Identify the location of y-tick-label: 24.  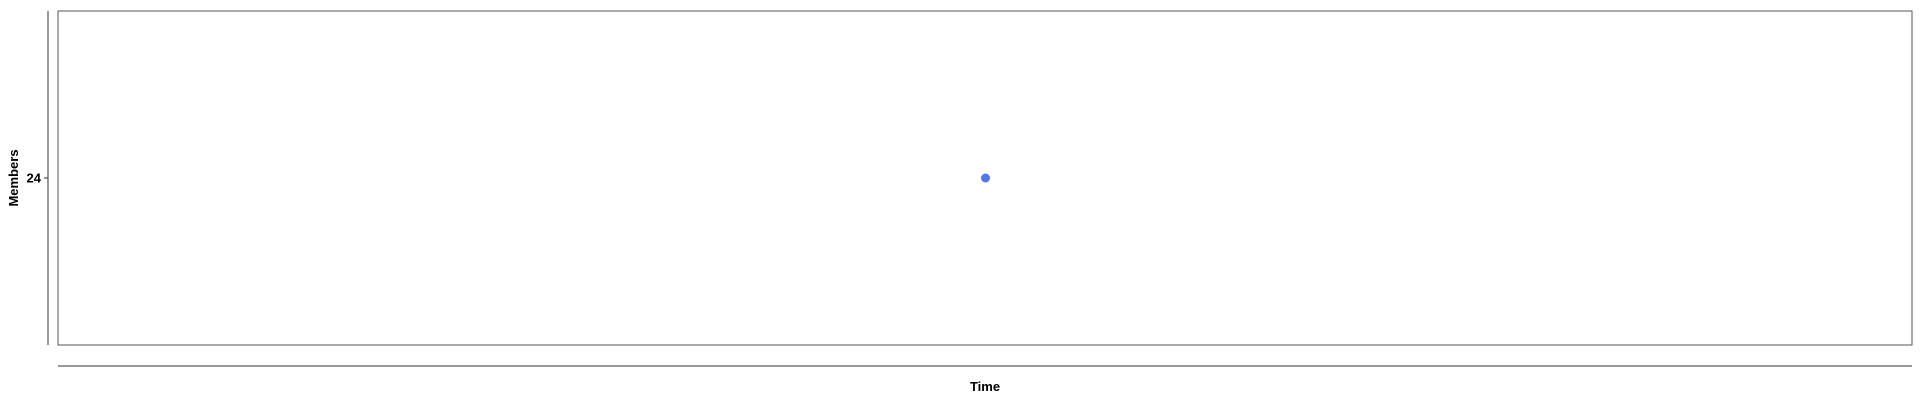
(34, 178).